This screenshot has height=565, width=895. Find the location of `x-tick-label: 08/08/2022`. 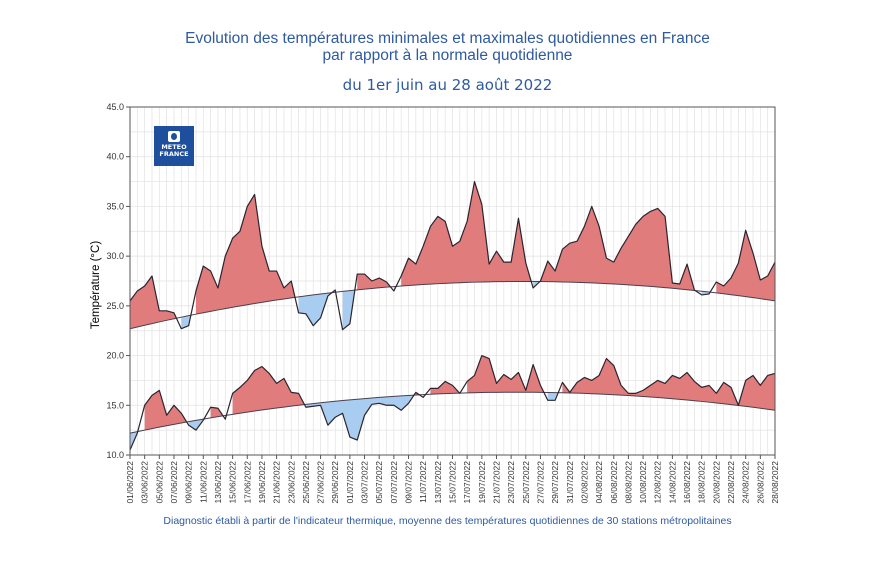

x-tick-label: 08/08/2022 is located at coordinates (628, 482).